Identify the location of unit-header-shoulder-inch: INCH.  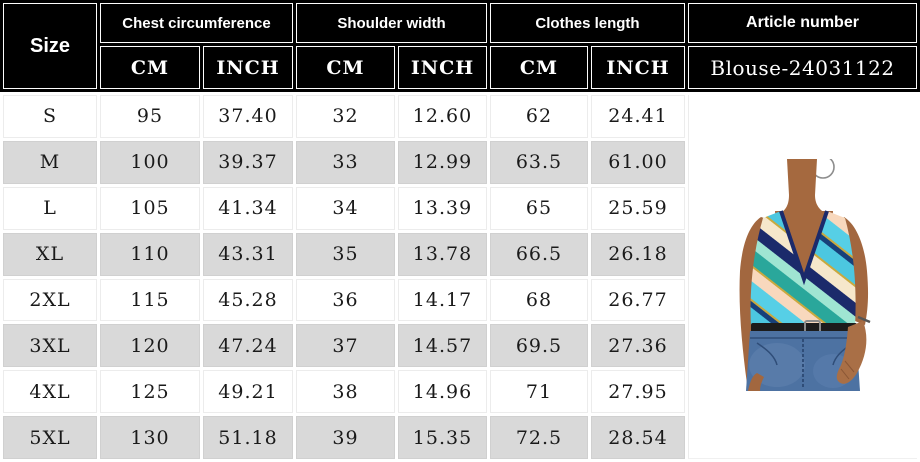
(442, 67).